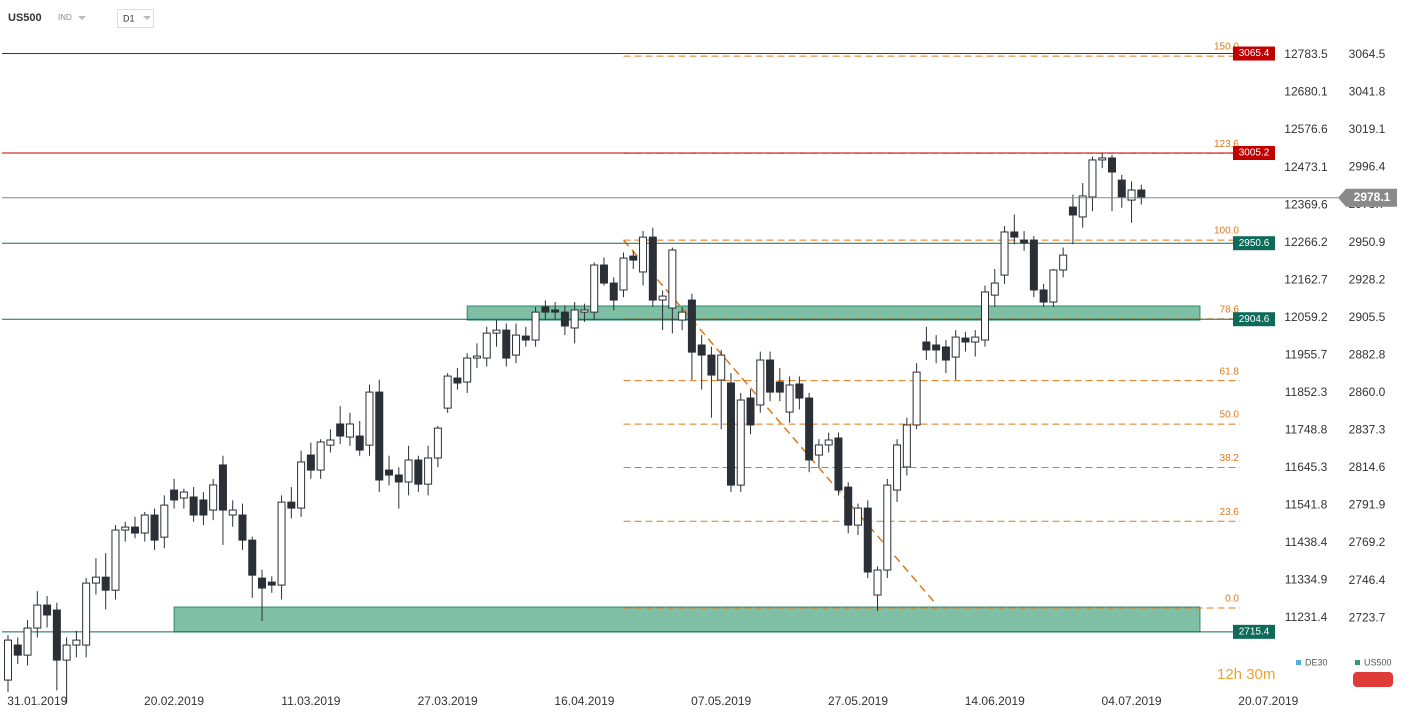 The width and height of the screenshot is (1409, 719). I want to click on timeframe-box, so click(135, 18).